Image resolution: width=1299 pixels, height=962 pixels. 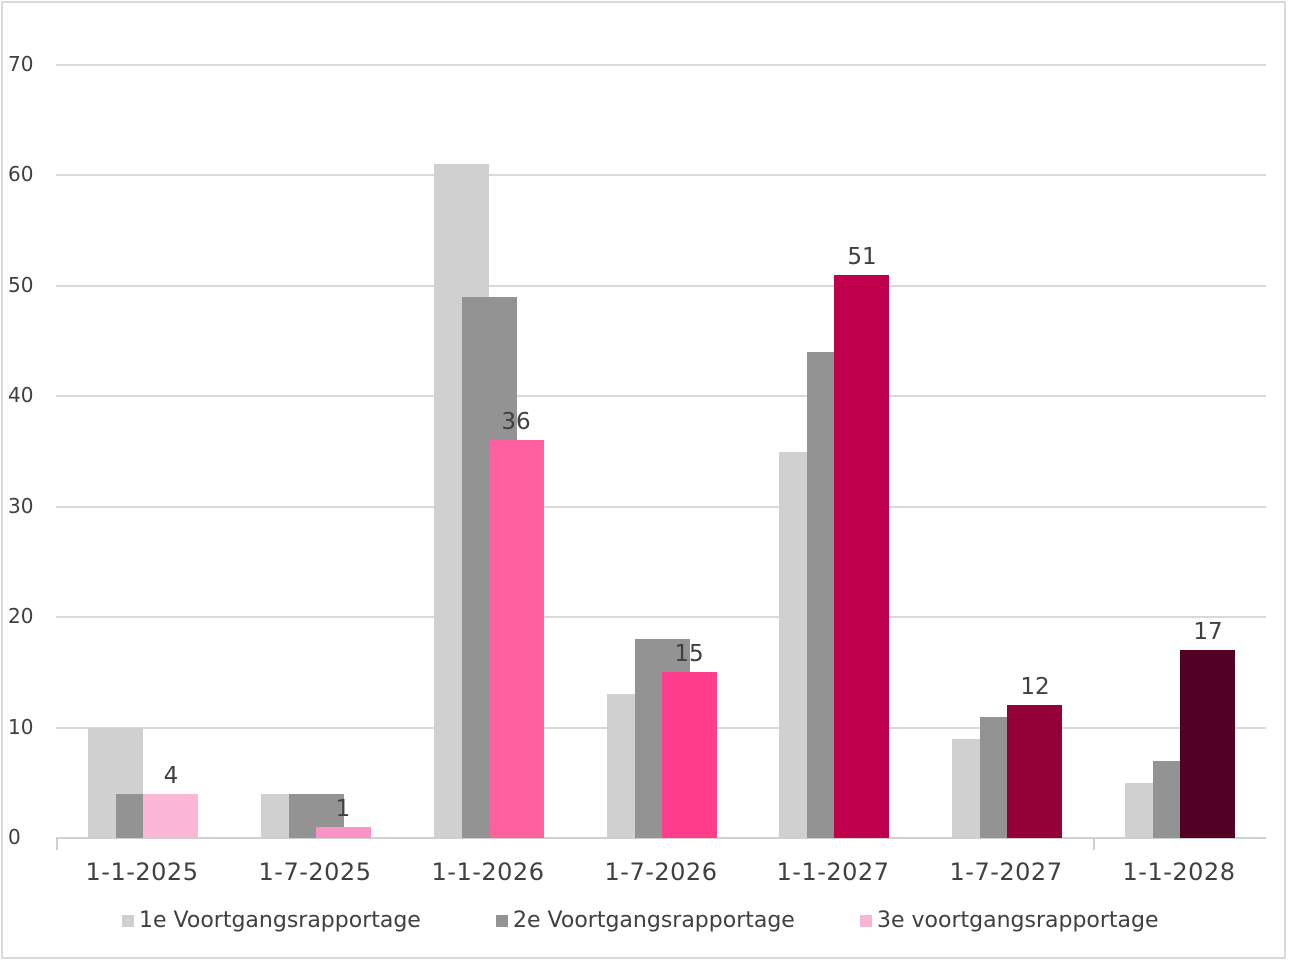 What do you see at coordinates (488, 872) in the screenshot?
I see `x-tick-label: 1-1-2026` at bounding box center [488, 872].